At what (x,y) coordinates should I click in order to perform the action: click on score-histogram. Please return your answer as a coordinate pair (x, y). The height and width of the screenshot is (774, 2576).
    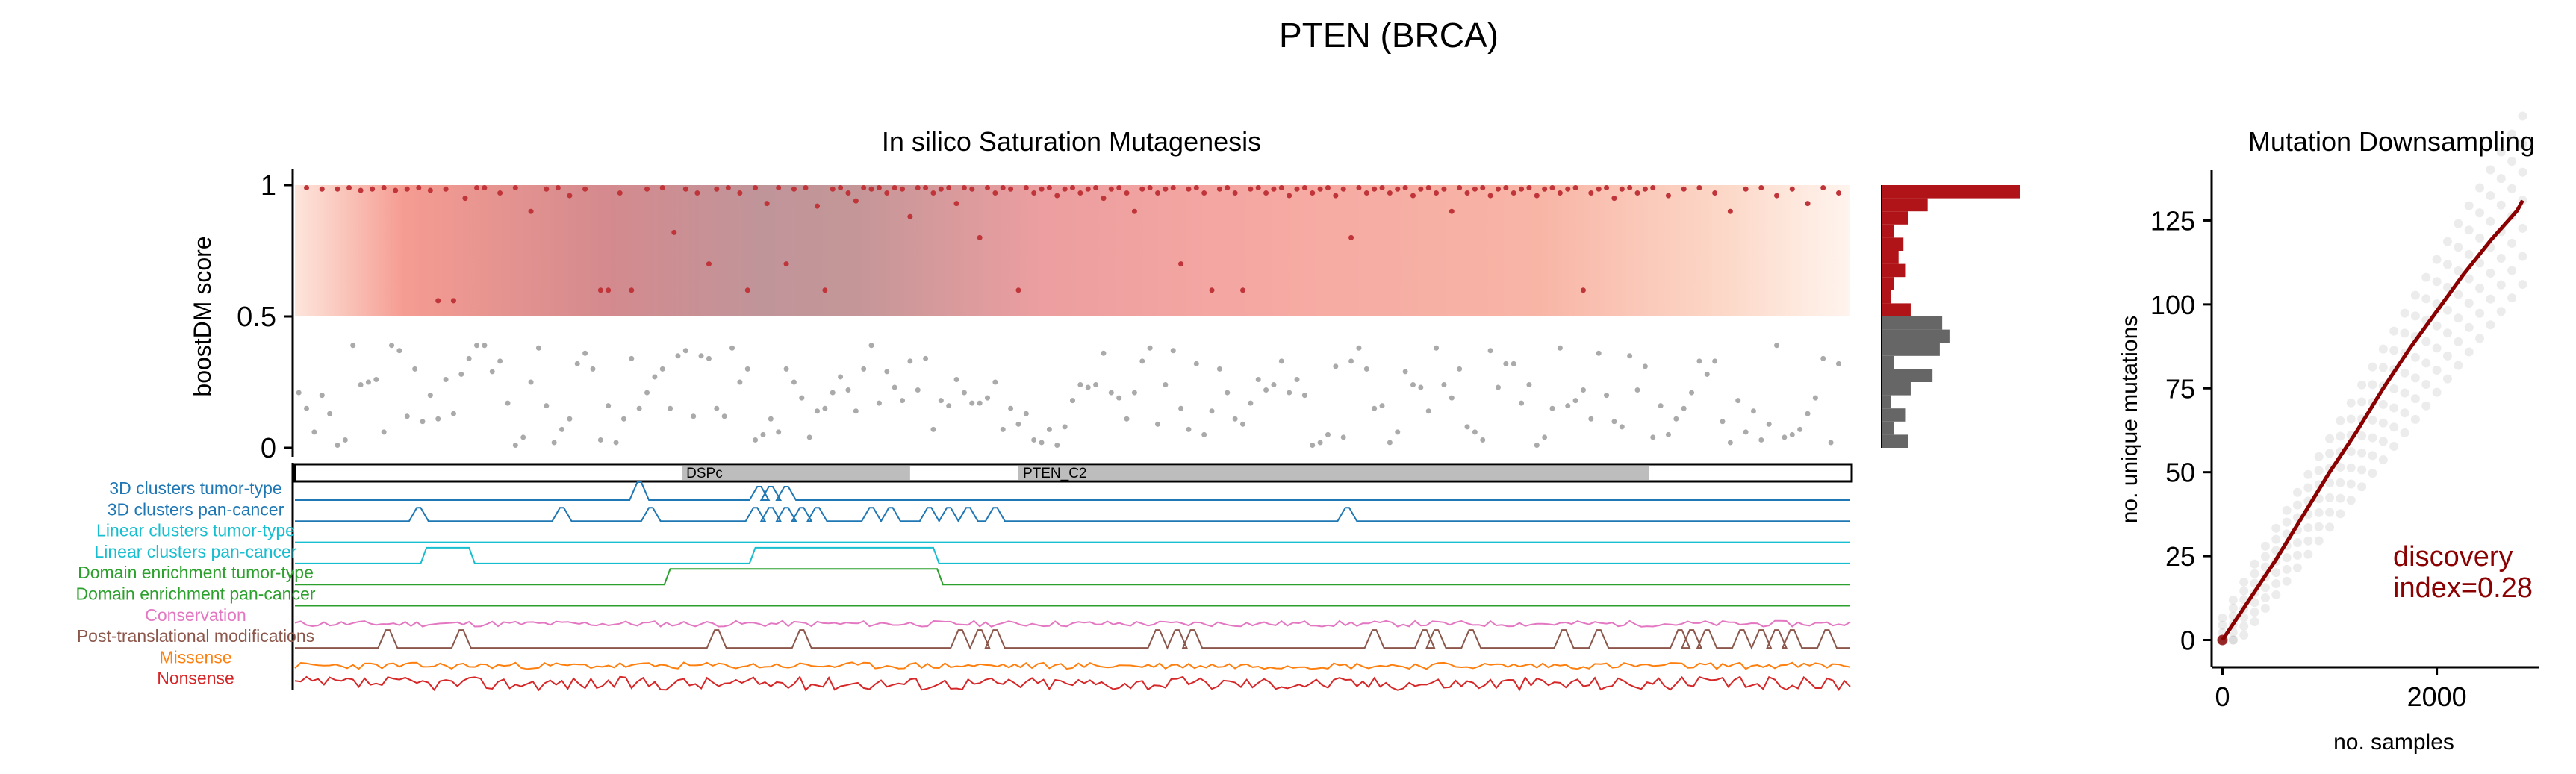
    Looking at the image, I should click on (1950, 316).